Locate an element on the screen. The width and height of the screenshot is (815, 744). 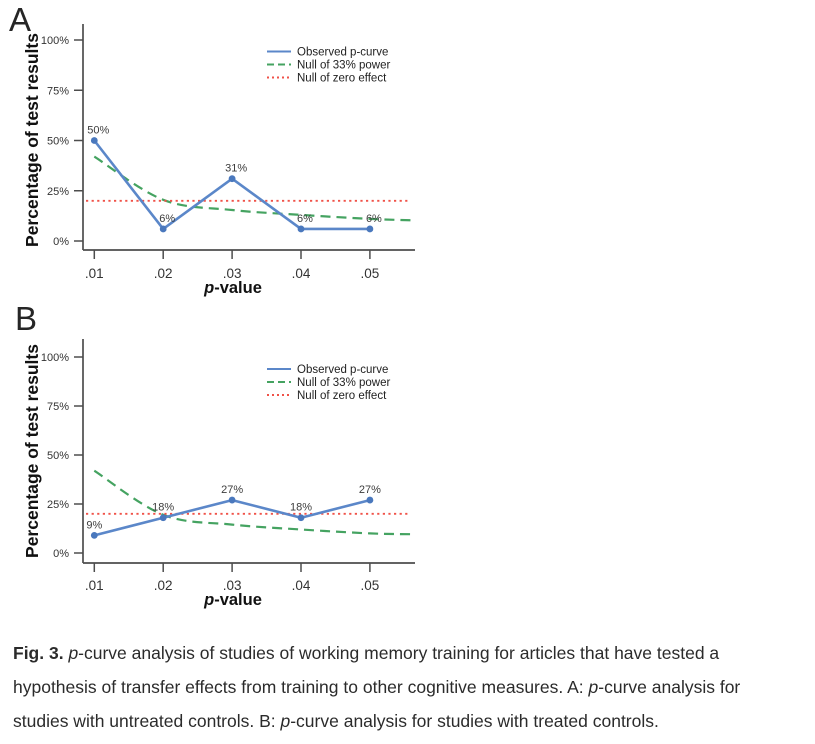
caption-segment: Fig. 3. is located at coordinates (41, 653).